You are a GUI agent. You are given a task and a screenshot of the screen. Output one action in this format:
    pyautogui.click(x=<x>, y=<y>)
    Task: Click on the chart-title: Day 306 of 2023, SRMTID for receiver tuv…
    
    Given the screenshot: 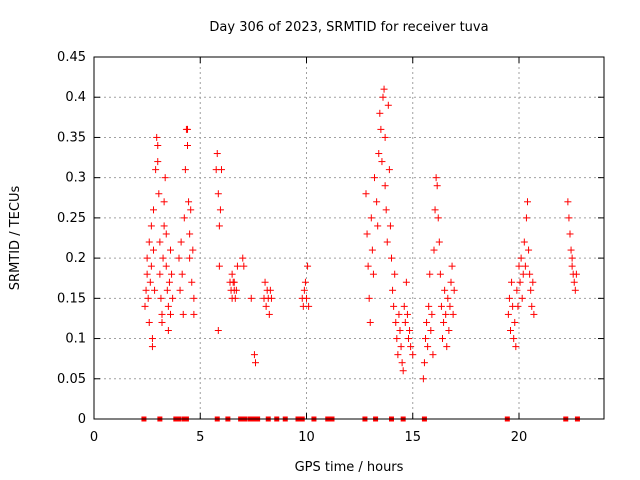 What is the action you would take?
    pyautogui.click(x=348, y=27)
    